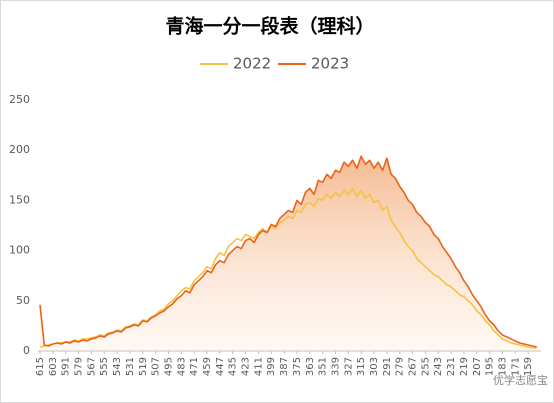 This screenshot has width=554, height=403. I want to click on x-tick-label: 567, so click(91, 366).